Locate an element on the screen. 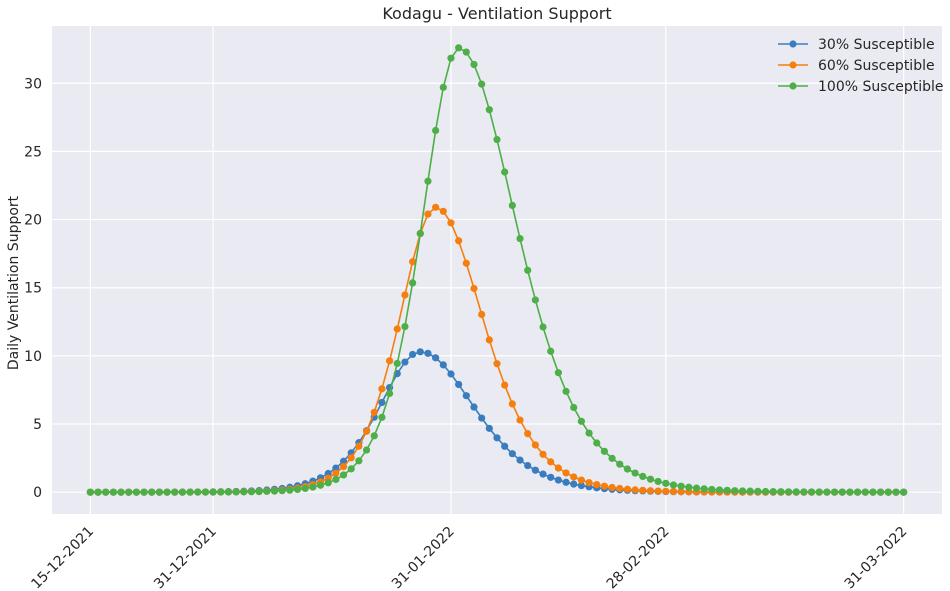 The width and height of the screenshot is (950, 591). legend-label: 100% Susceptible is located at coordinates (881, 87).